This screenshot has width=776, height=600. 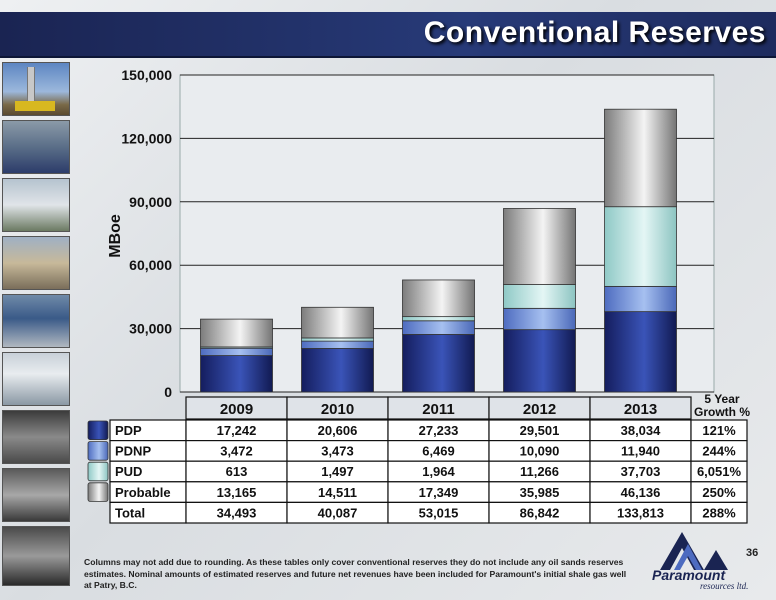 What do you see at coordinates (694, 551) in the screenshot?
I see `logo-mark-icon` at bounding box center [694, 551].